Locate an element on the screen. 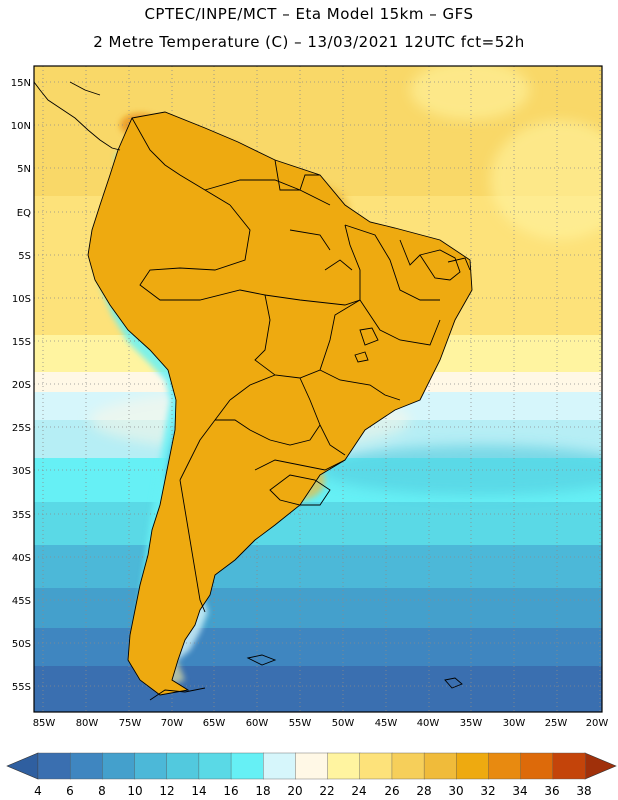  lon-label: 70W is located at coordinates (172, 723).